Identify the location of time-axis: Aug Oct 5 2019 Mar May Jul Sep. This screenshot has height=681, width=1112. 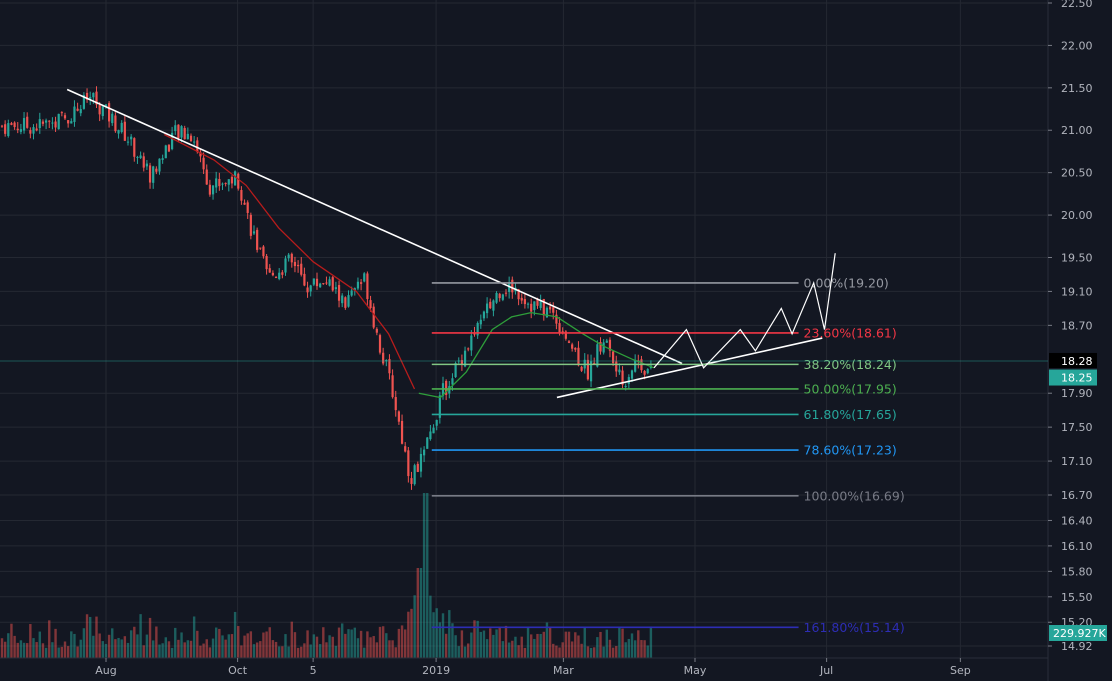
(533, 667).